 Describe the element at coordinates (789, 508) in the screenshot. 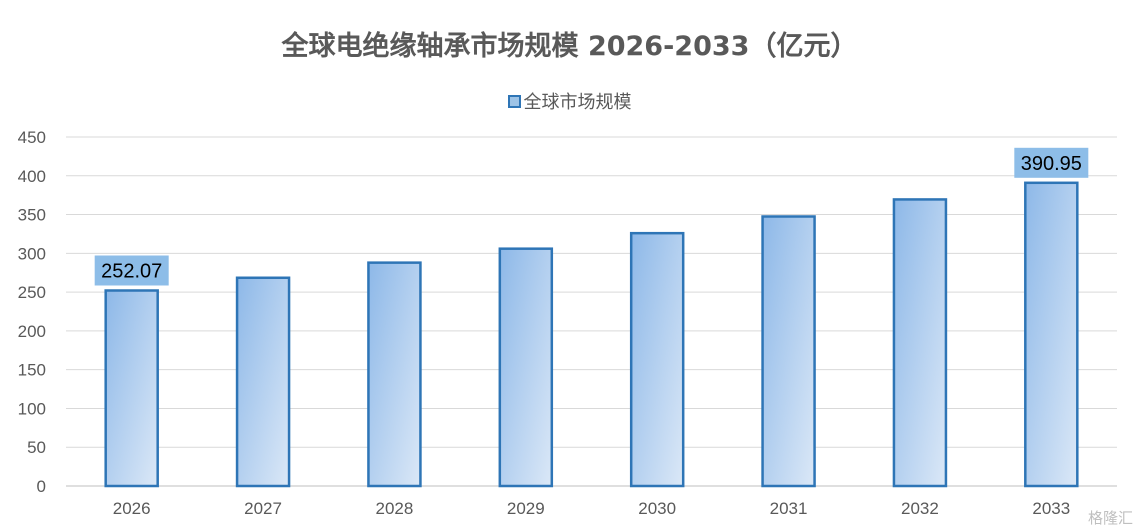

I see `x-tick-label: 2031` at that location.